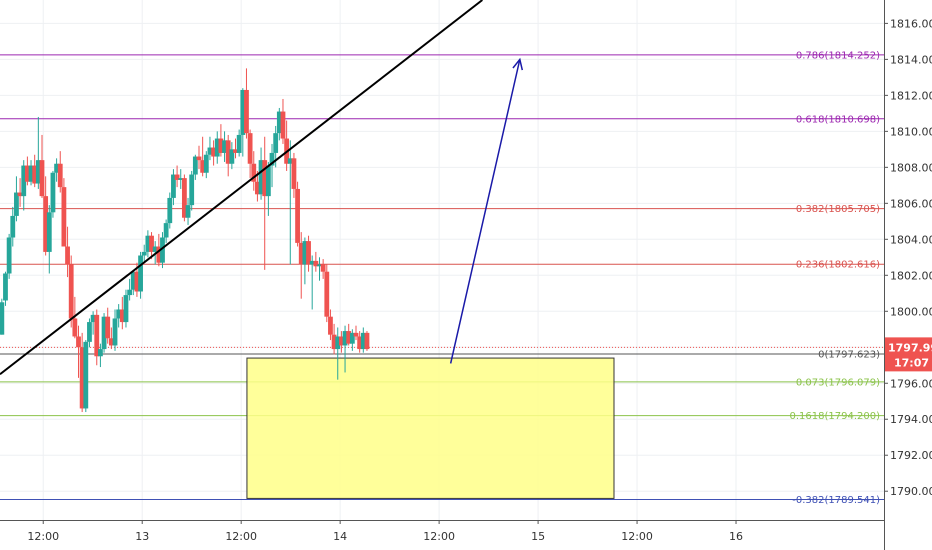 Image resolution: width=932 pixels, height=550 pixels. What do you see at coordinates (518, 64) in the screenshot?
I see `forecast-arrow-head` at bounding box center [518, 64].